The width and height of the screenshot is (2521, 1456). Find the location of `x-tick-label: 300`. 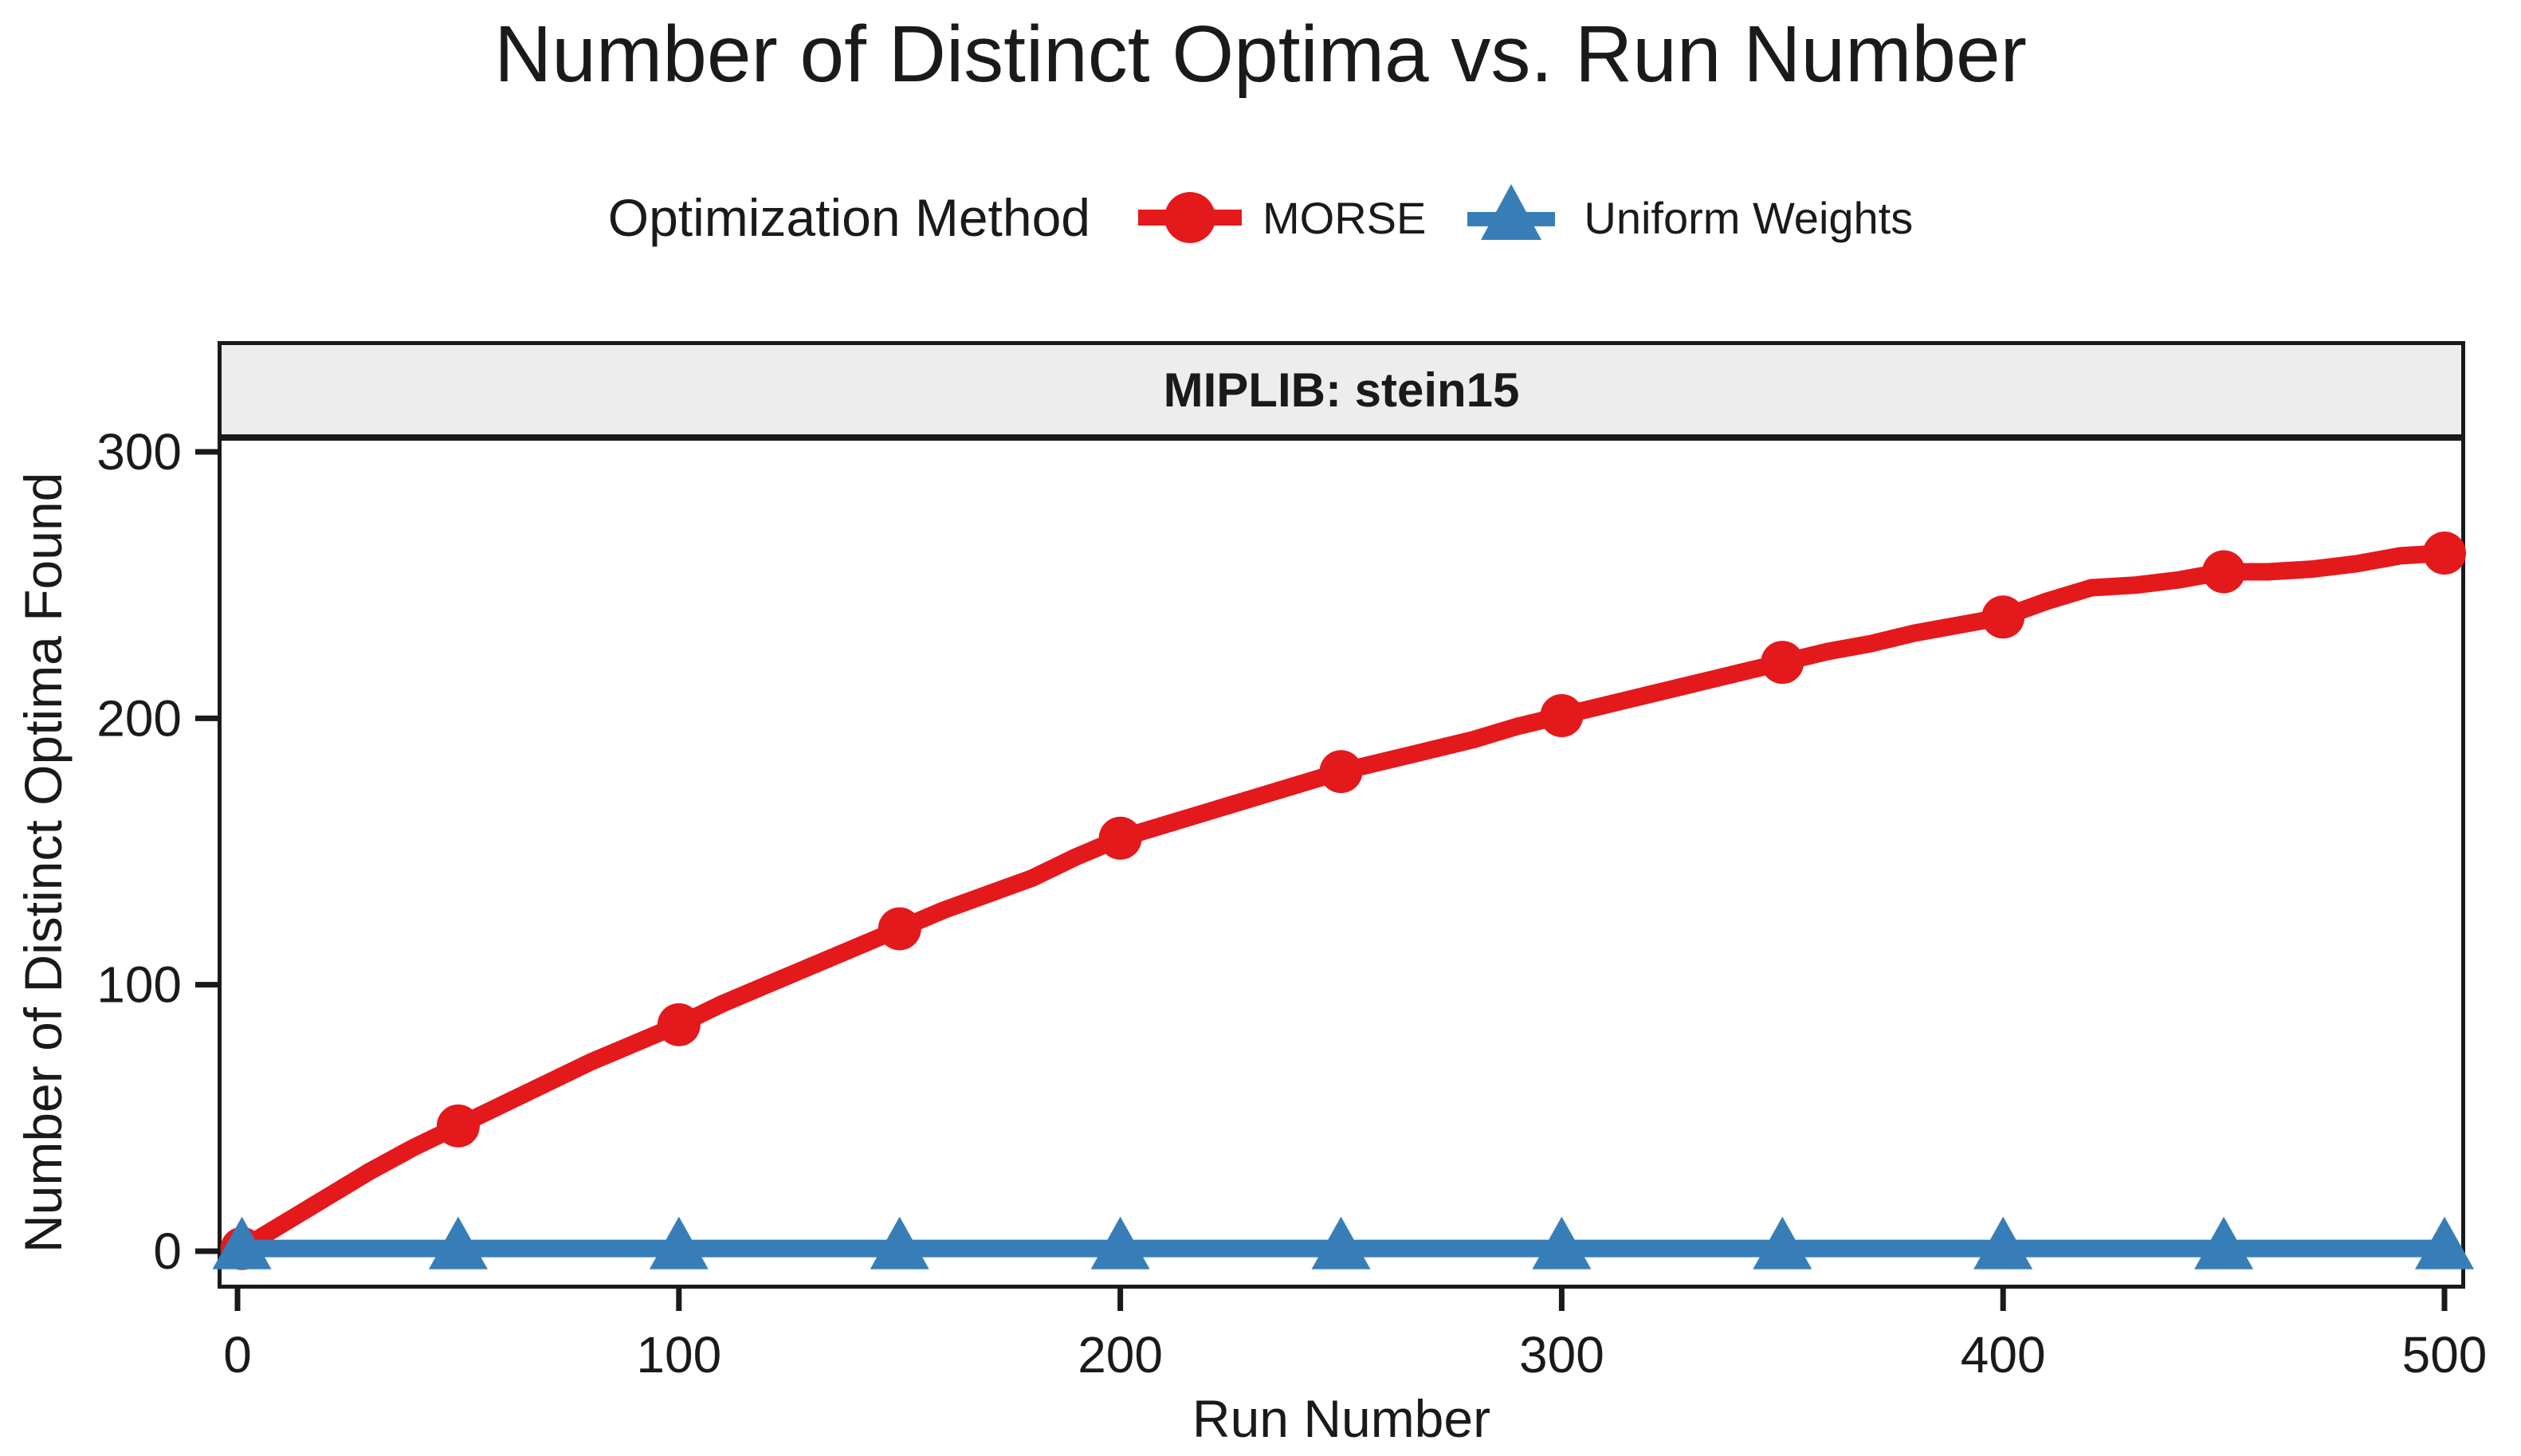

x-tick-label: 300 is located at coordinates (1561, 1354).